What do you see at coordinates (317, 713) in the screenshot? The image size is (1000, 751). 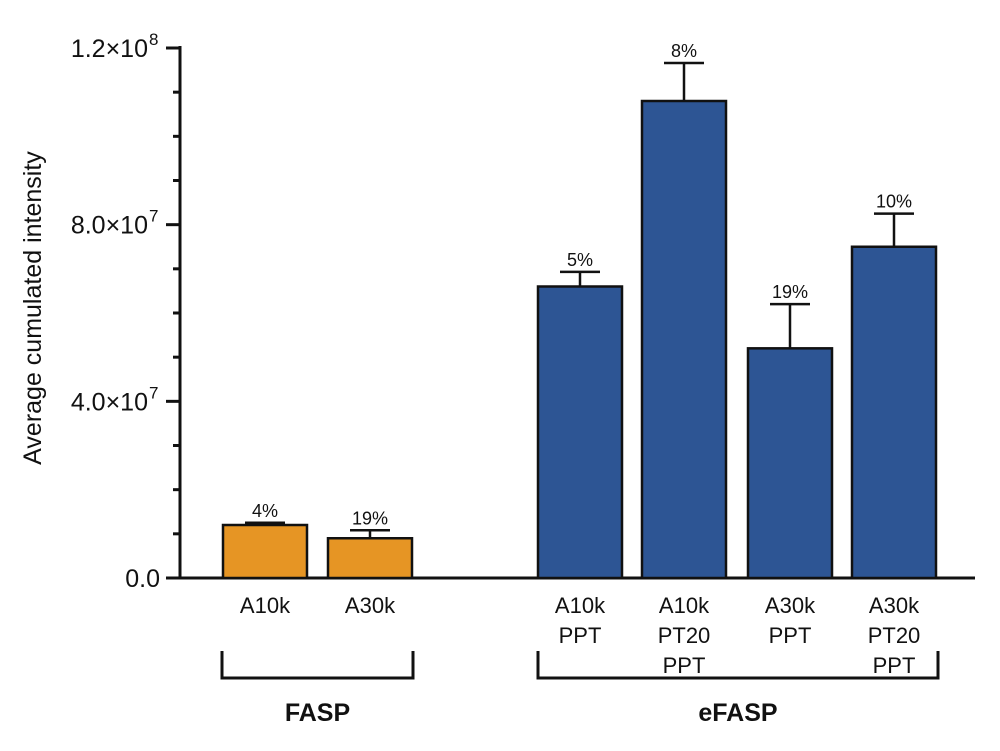 I see `group-label-FASP: FASP` at bounding box center [317, 713].